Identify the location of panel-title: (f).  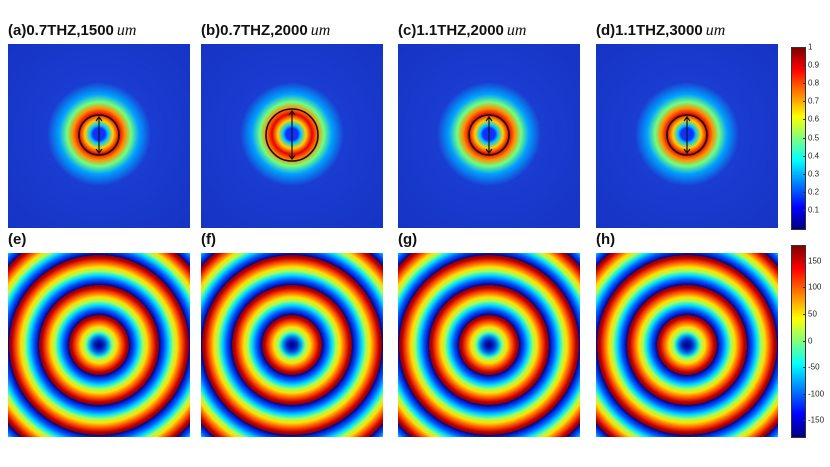
(208, 239).